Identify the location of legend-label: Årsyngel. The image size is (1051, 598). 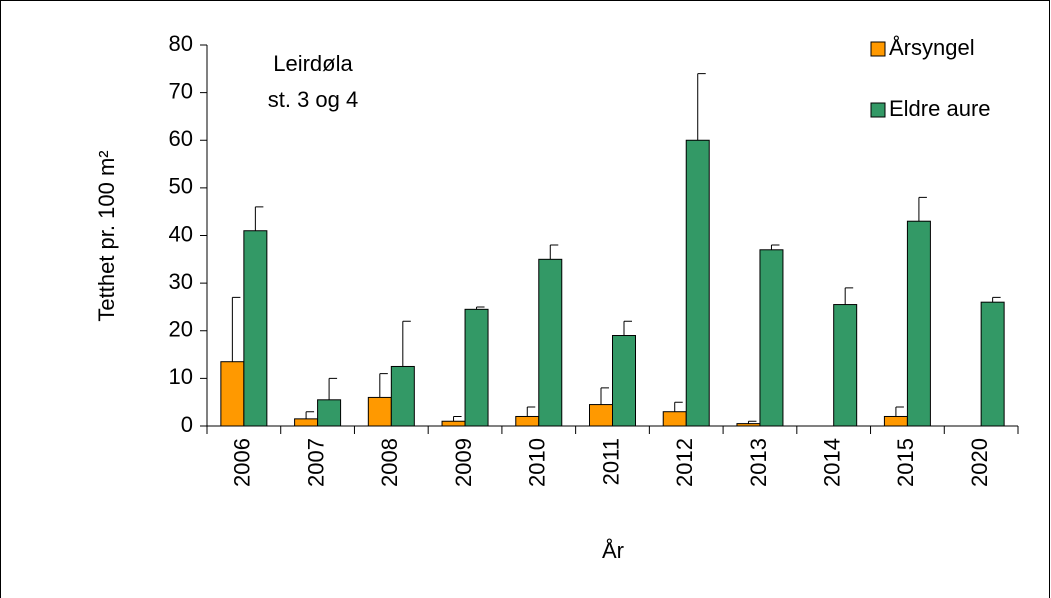
(932, 47).